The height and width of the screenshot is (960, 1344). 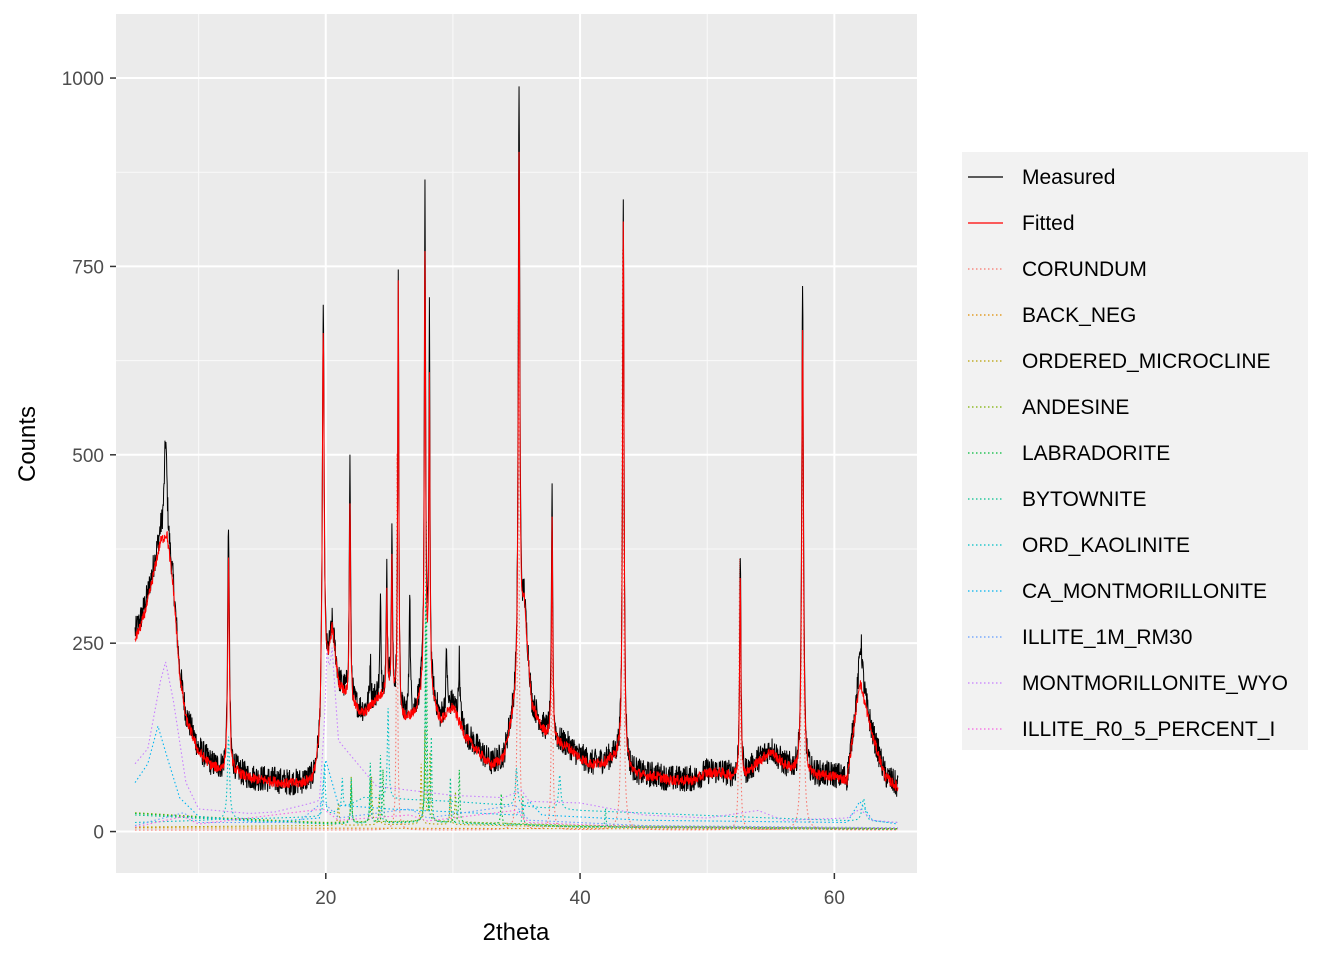 I want to click on y-tick-label: 0, so click(x=98, y=833).